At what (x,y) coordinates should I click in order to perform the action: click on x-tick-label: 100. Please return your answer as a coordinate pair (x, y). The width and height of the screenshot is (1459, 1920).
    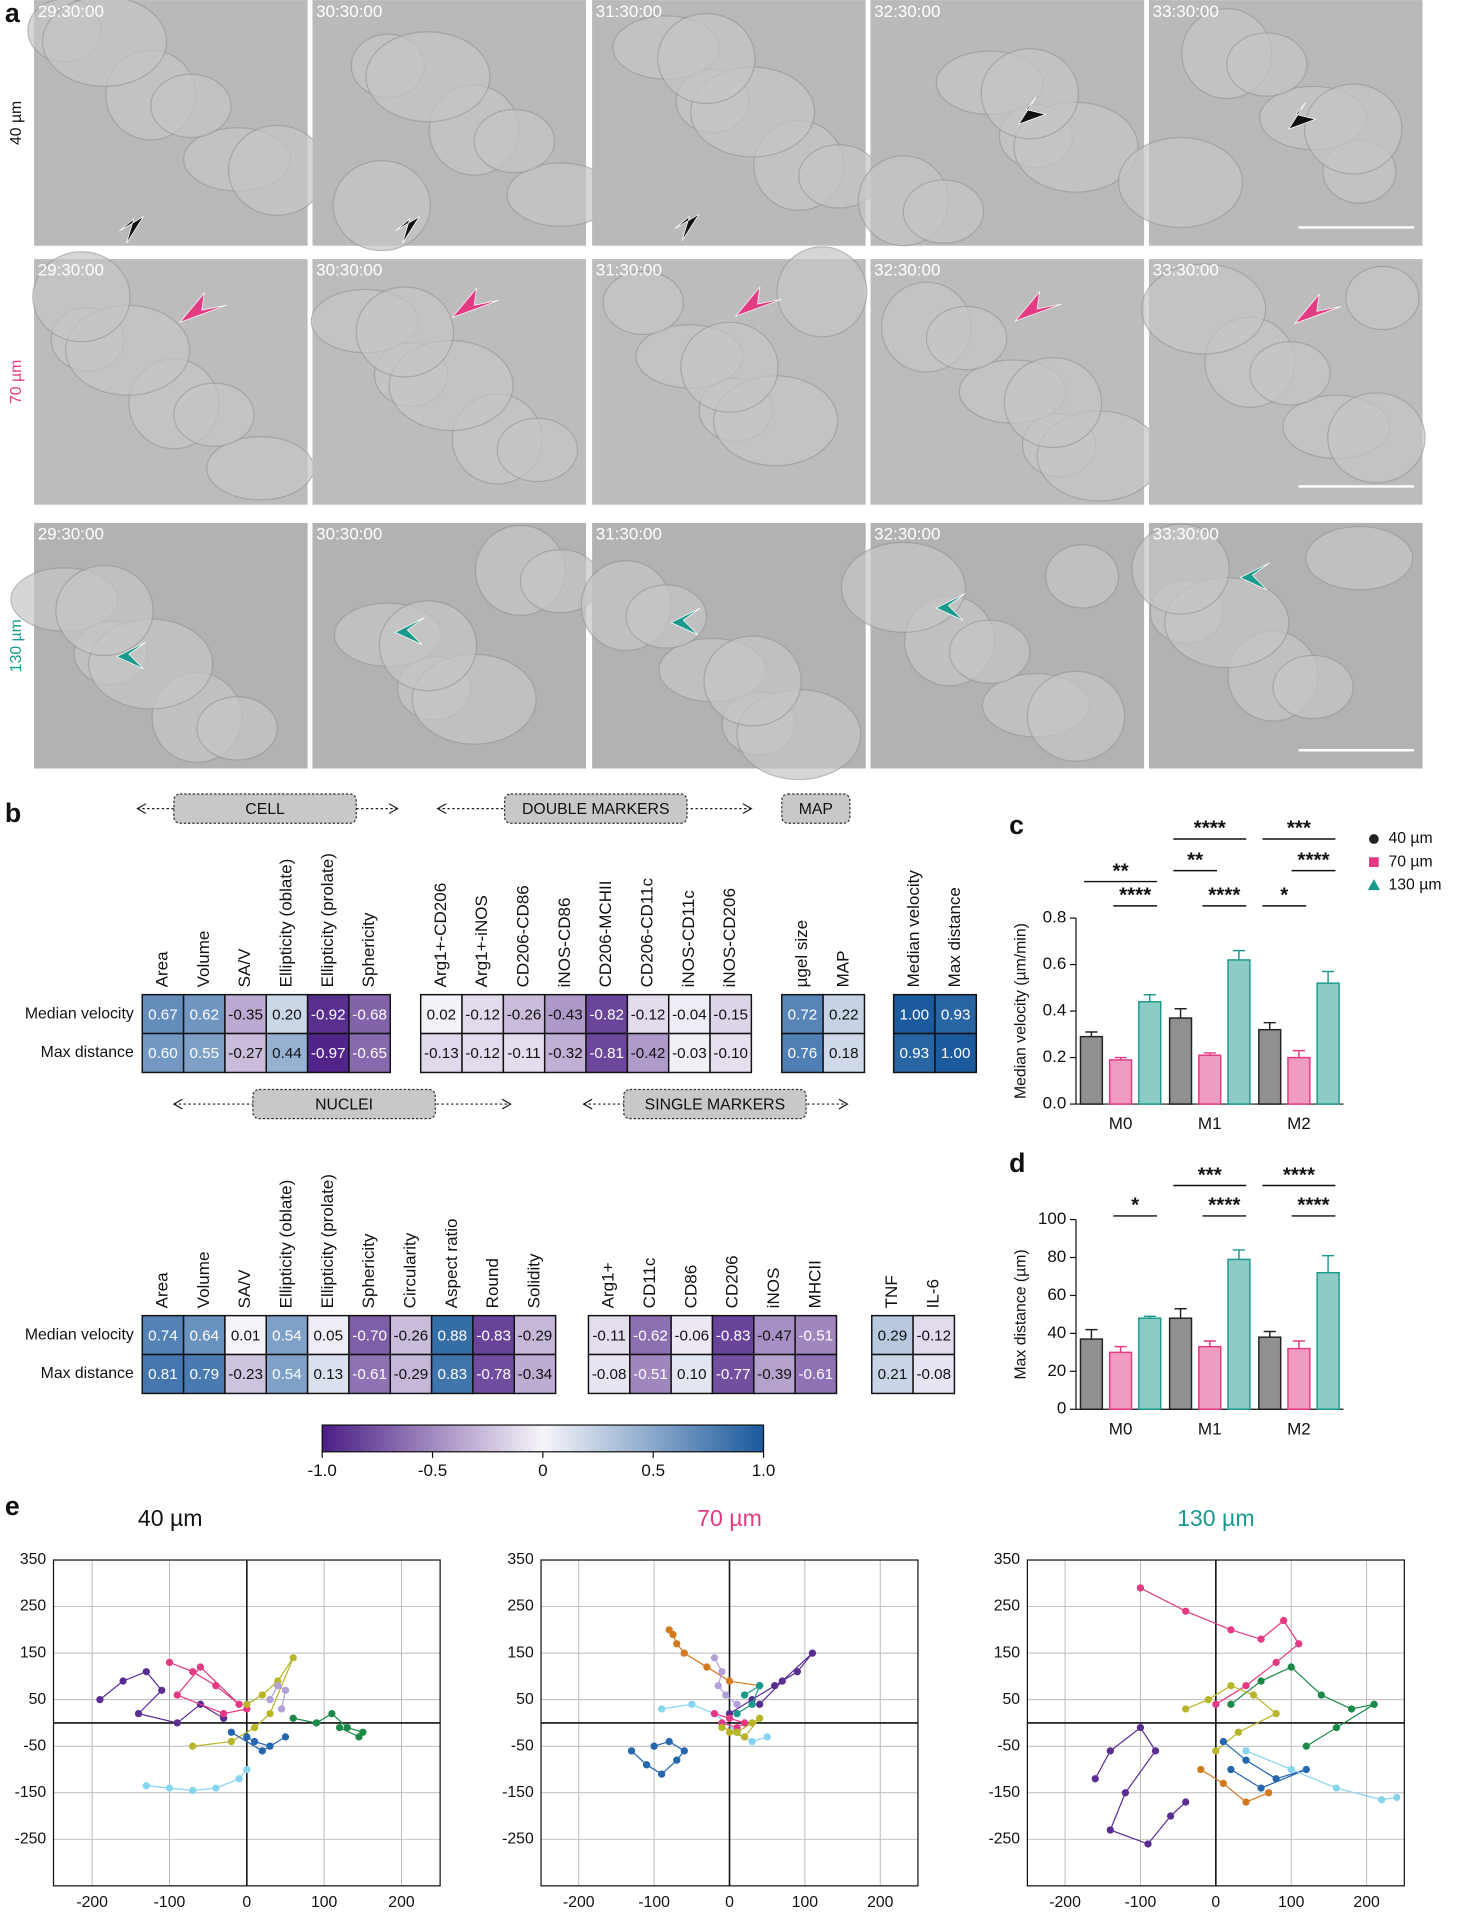
    Looking at the image, I should click on (1291, 1902).